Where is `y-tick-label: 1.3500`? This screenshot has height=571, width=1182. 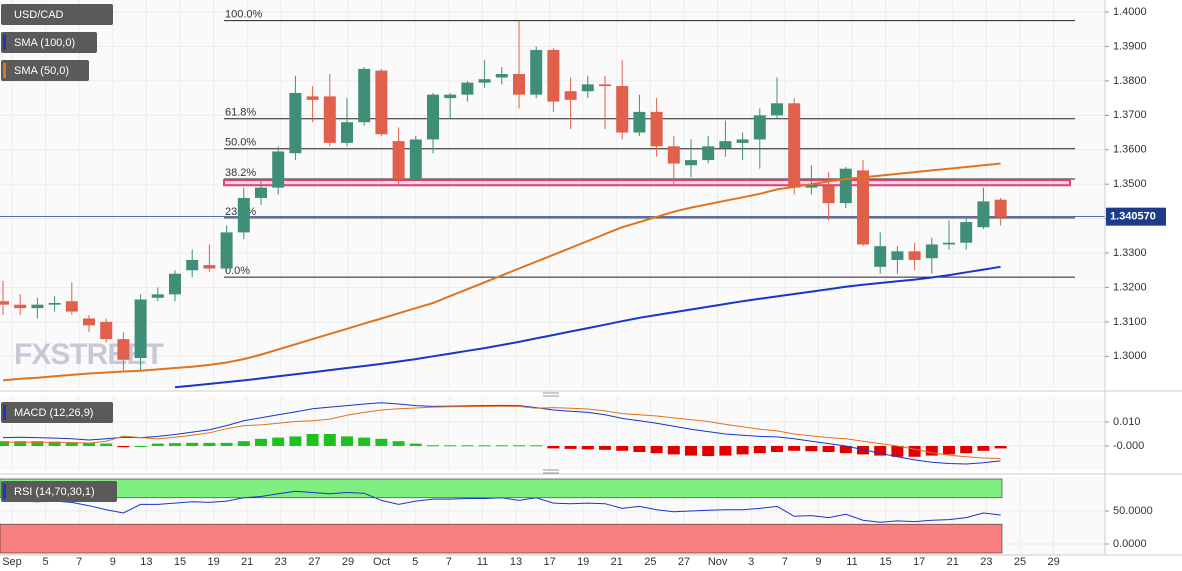
y-tick-label: 1.3500 is located at coordinates (1130, 184).